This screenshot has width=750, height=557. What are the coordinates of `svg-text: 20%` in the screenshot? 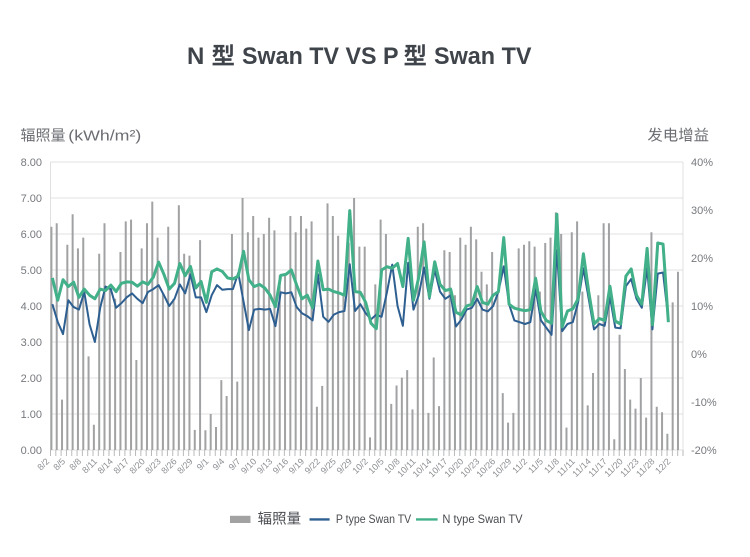 It's located at (702, 259).